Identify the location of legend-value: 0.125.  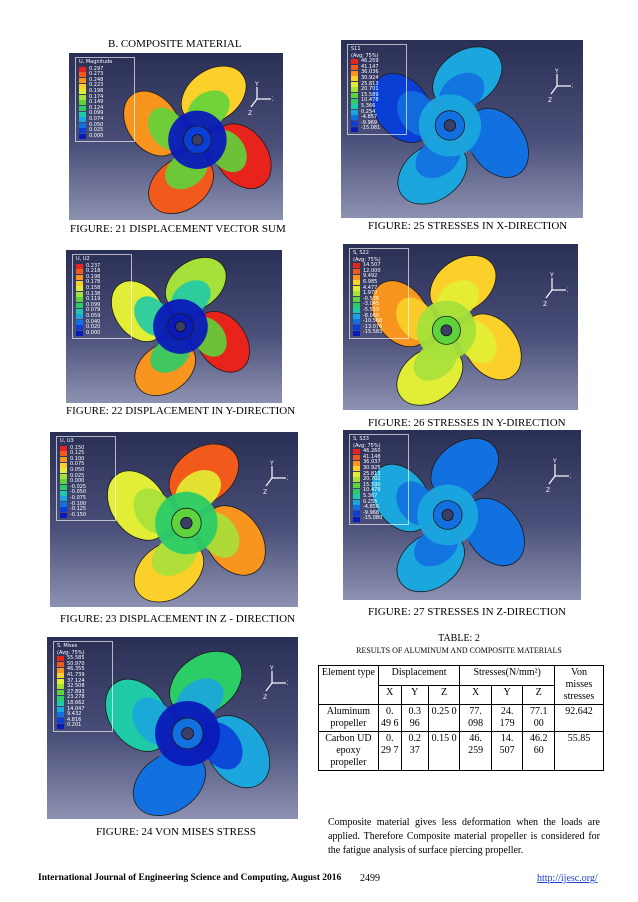
(77, 453).